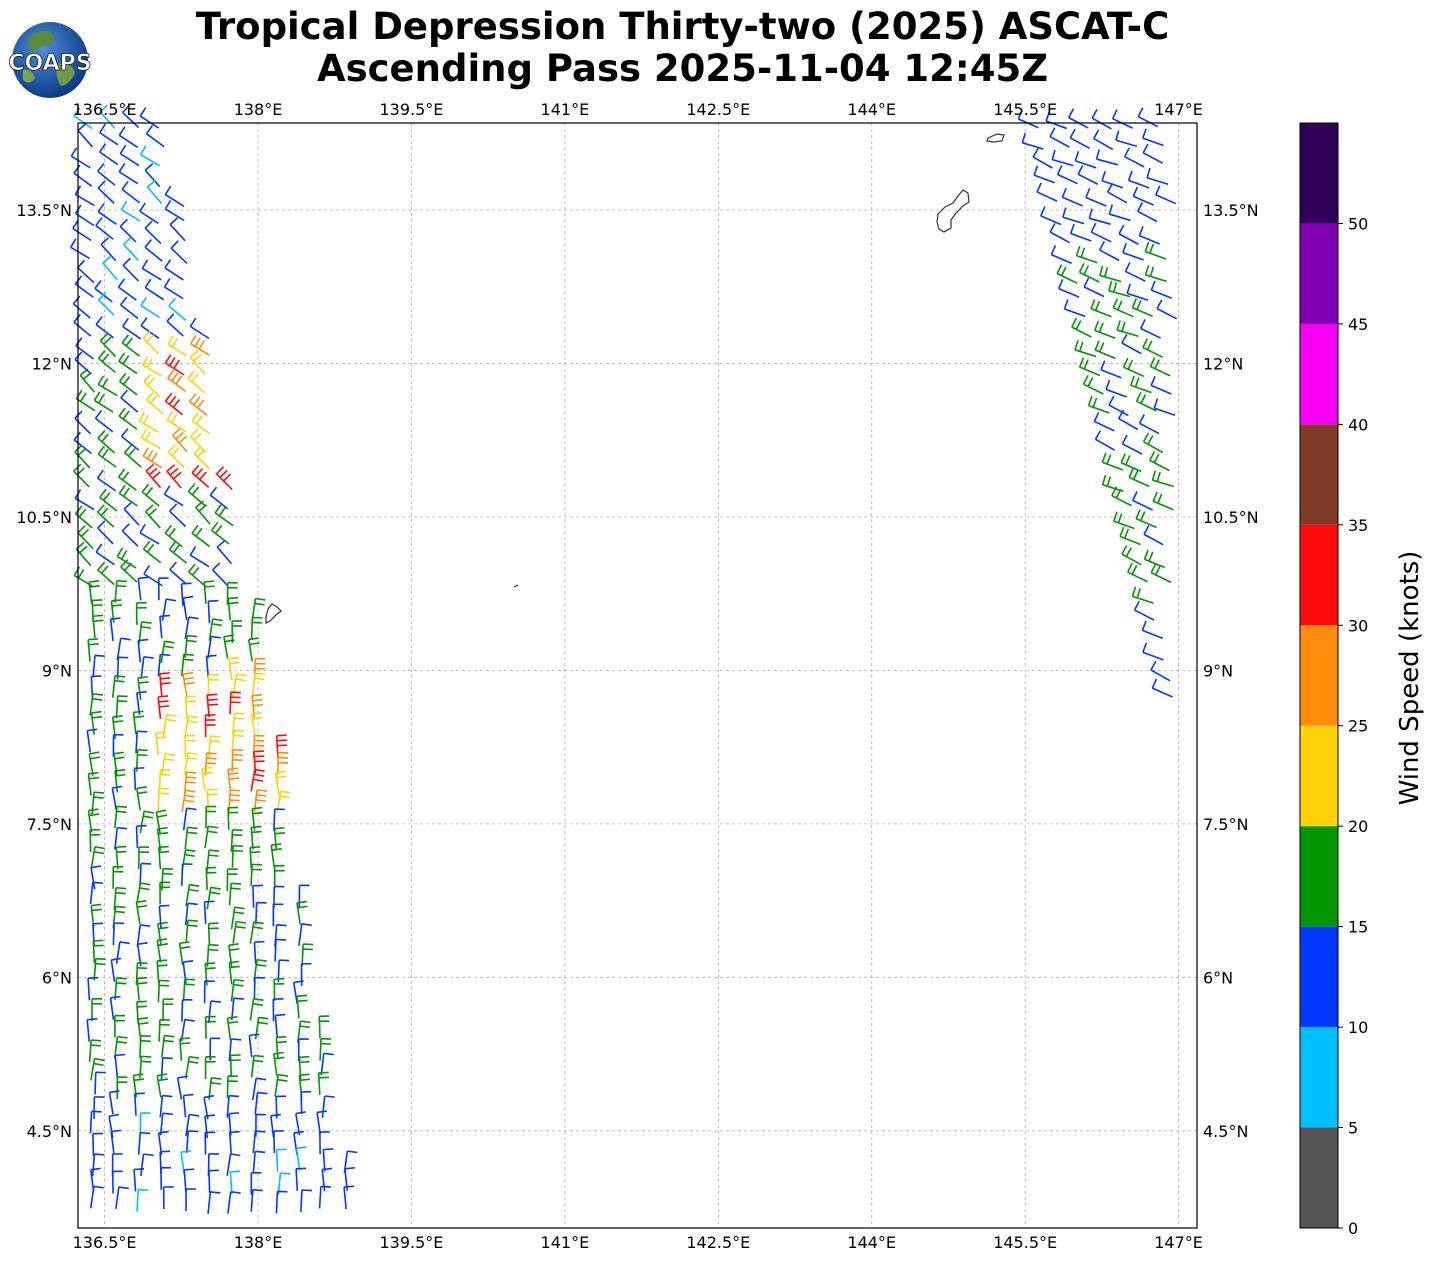 This screenshot has width=1437, height=1264. What do you see at coordinates (1218, 670) in the screenshot?
I see `lat-tick-label-right: 9°N` at bounding box center [1218, 670].